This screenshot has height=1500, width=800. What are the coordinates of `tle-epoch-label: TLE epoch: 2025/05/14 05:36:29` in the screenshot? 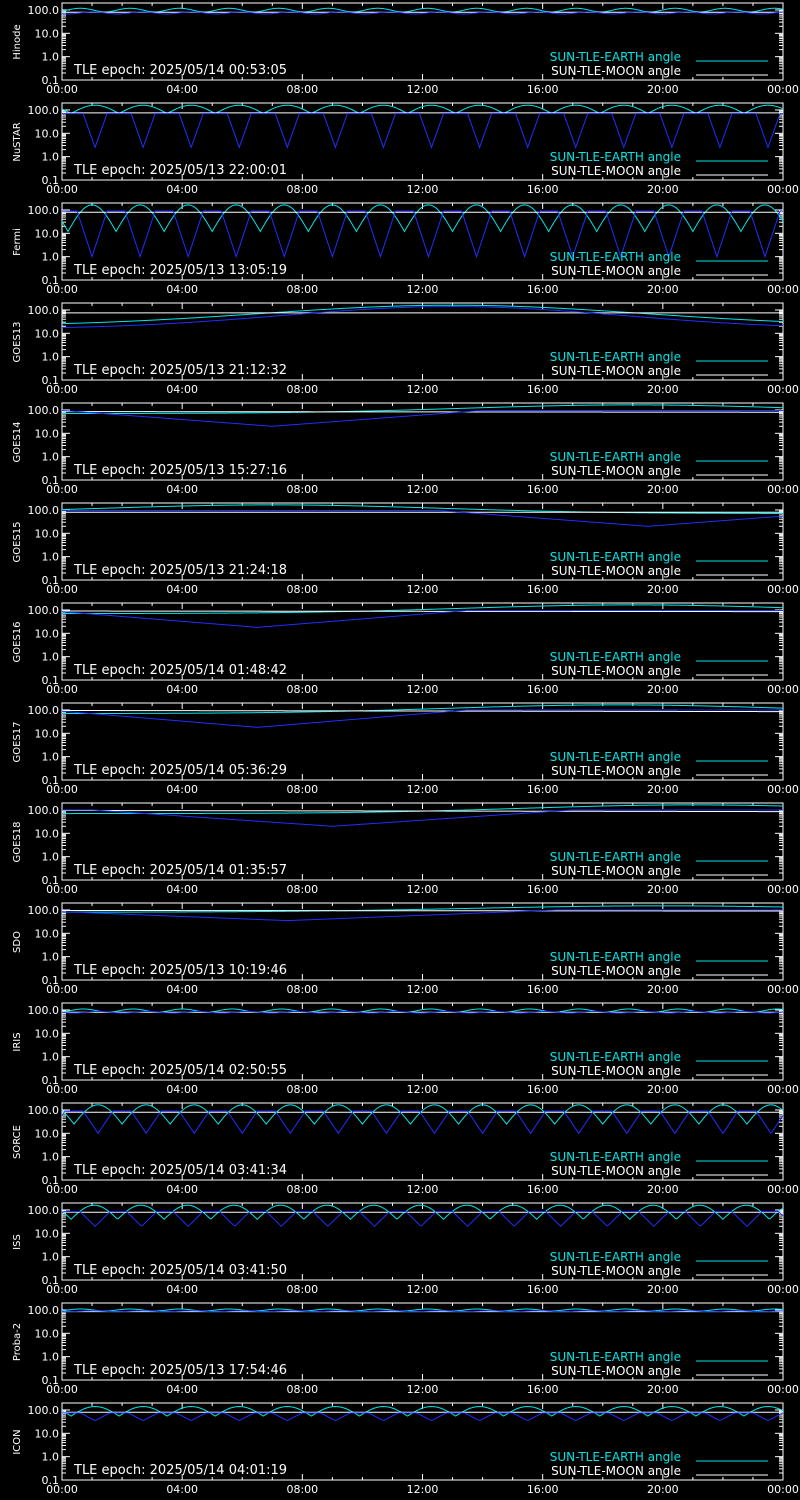 It's located at (180, 770).